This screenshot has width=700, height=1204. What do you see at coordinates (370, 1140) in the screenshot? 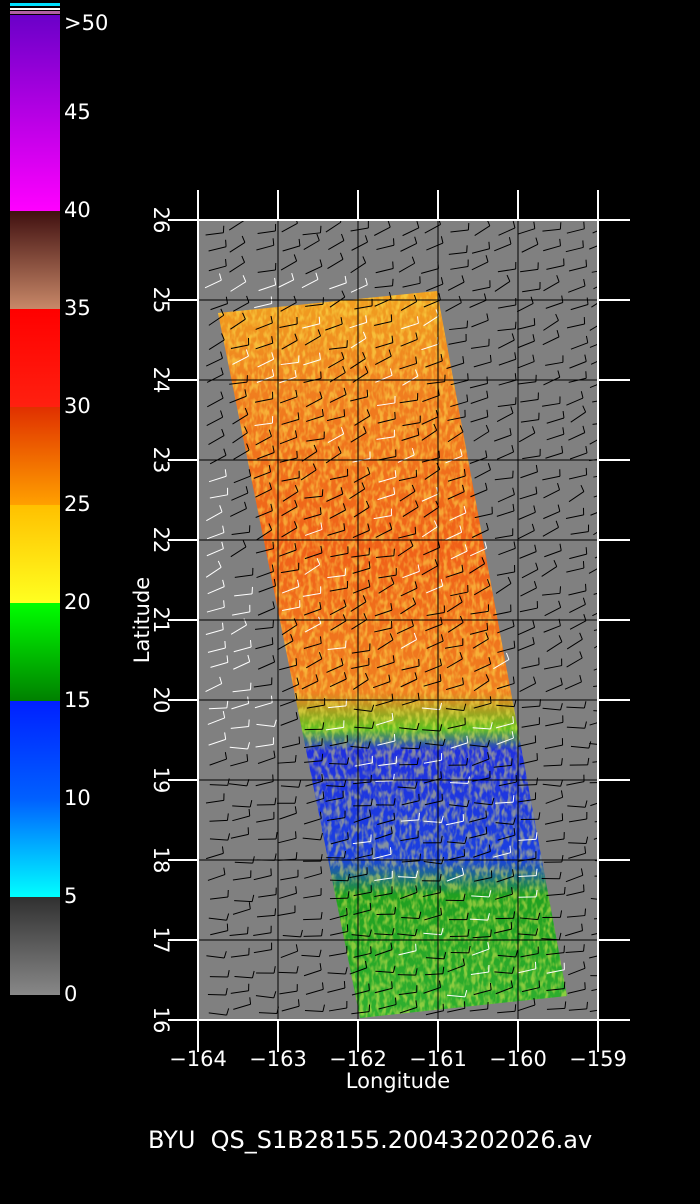
I see `footer: BYU QS_S1B28155.20043202026.av` at bounding box center [370, 1140].